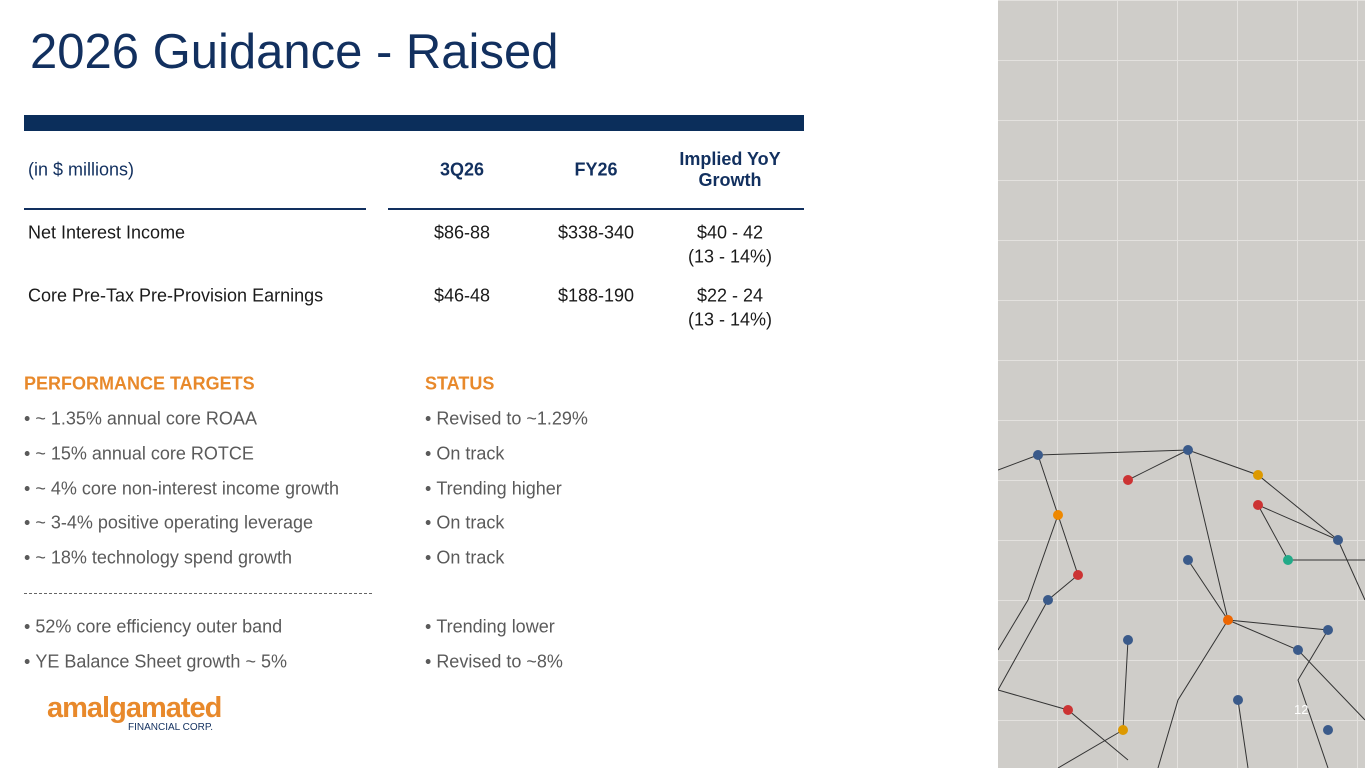 This screenshot has width=1365, height=768. What do you see at coordinates (414, 123) in the screenshot?
I see `header-bar` at bounding box center [414, 123].